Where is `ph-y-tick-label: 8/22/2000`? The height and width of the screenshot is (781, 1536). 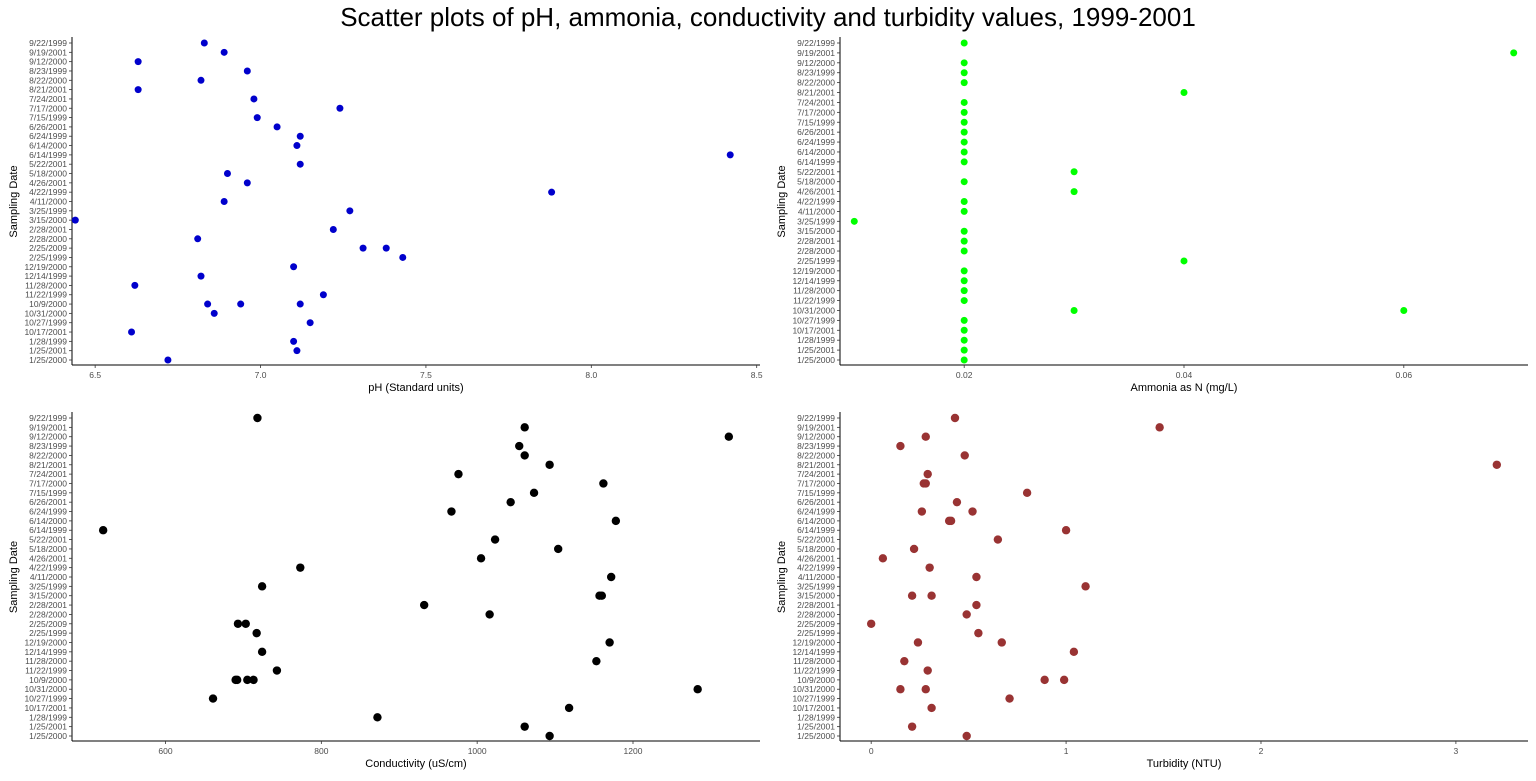
ph-y-tick-label: 8/22/2000 is located at coordinates (48, 80).